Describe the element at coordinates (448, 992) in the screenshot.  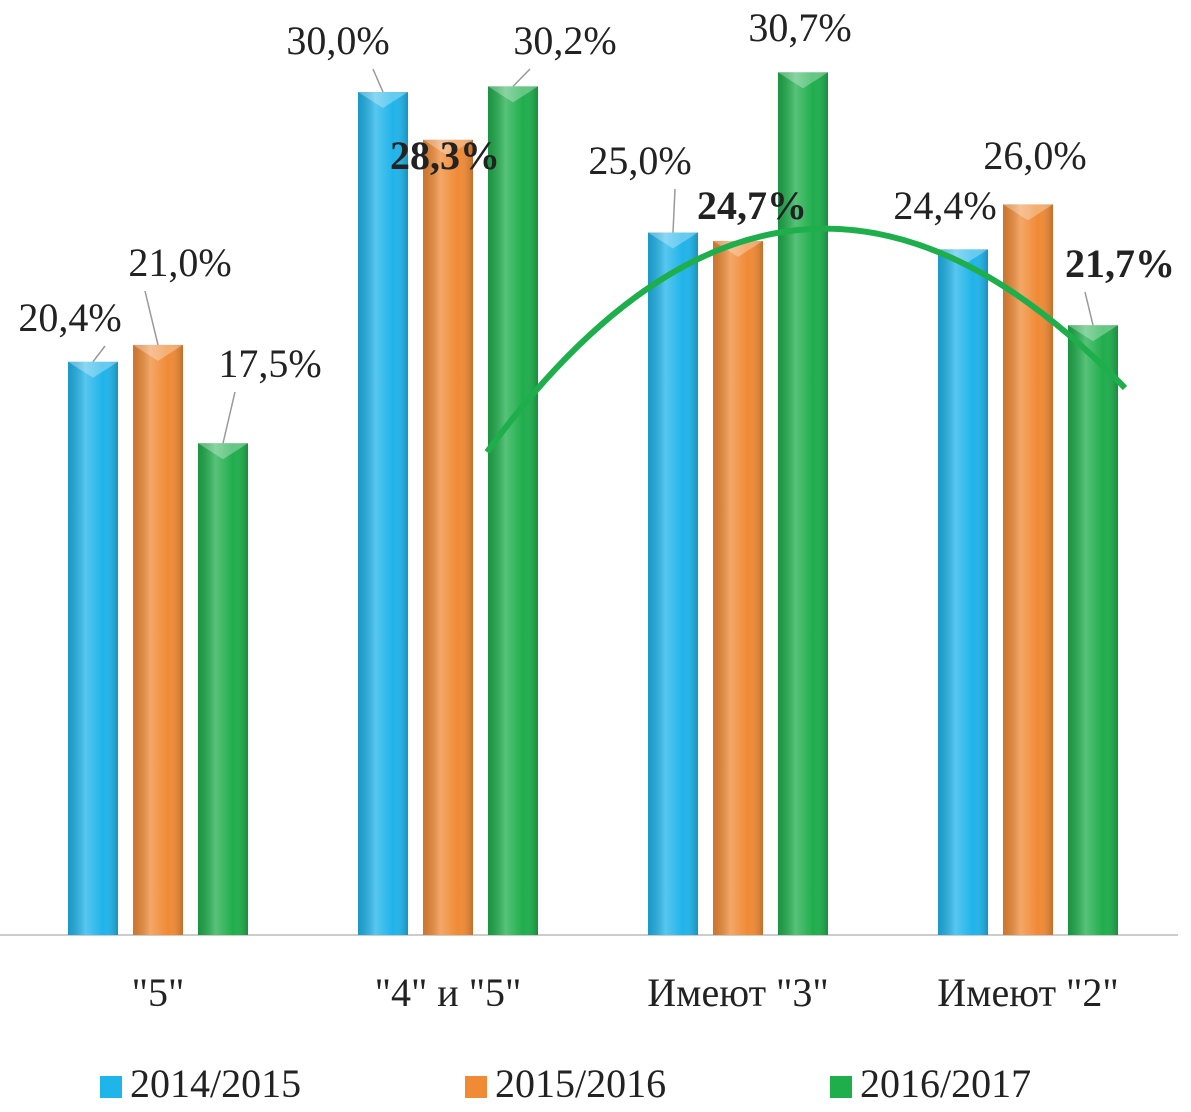
I see `x-tick-label: "4" и "5"` at that location.